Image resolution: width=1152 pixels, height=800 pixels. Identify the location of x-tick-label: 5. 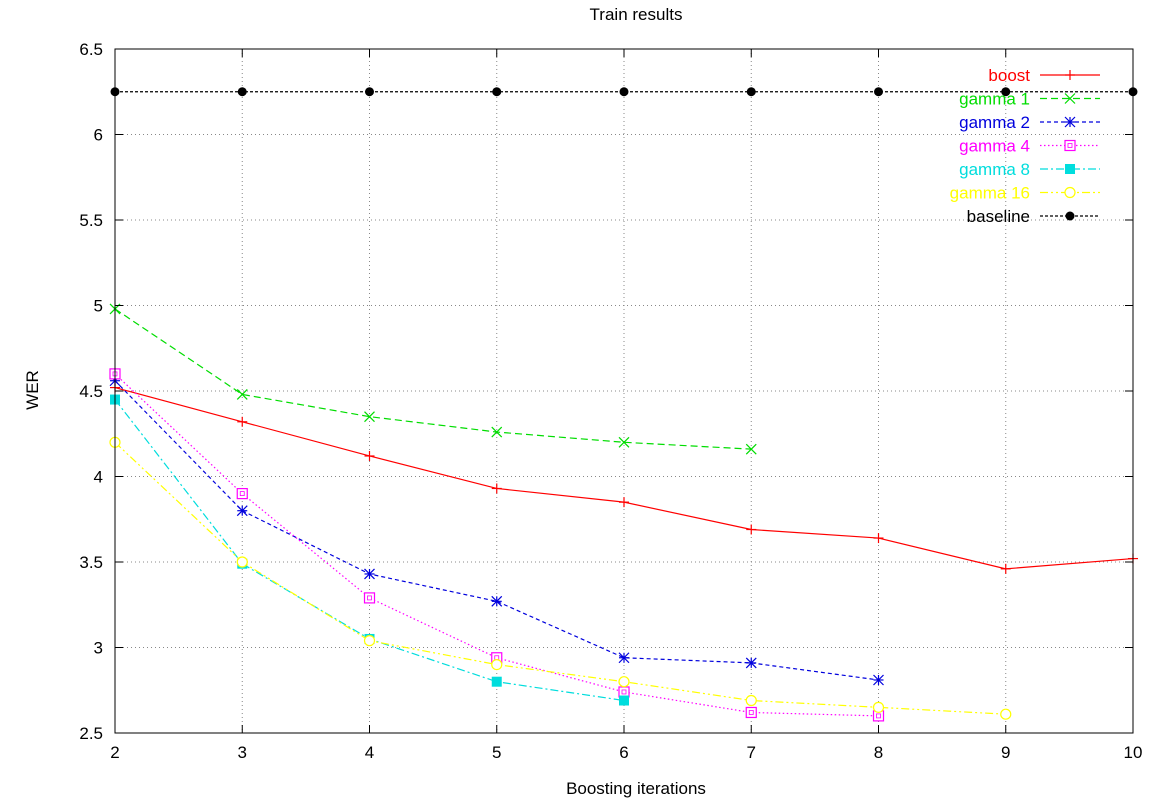
(496, 752).